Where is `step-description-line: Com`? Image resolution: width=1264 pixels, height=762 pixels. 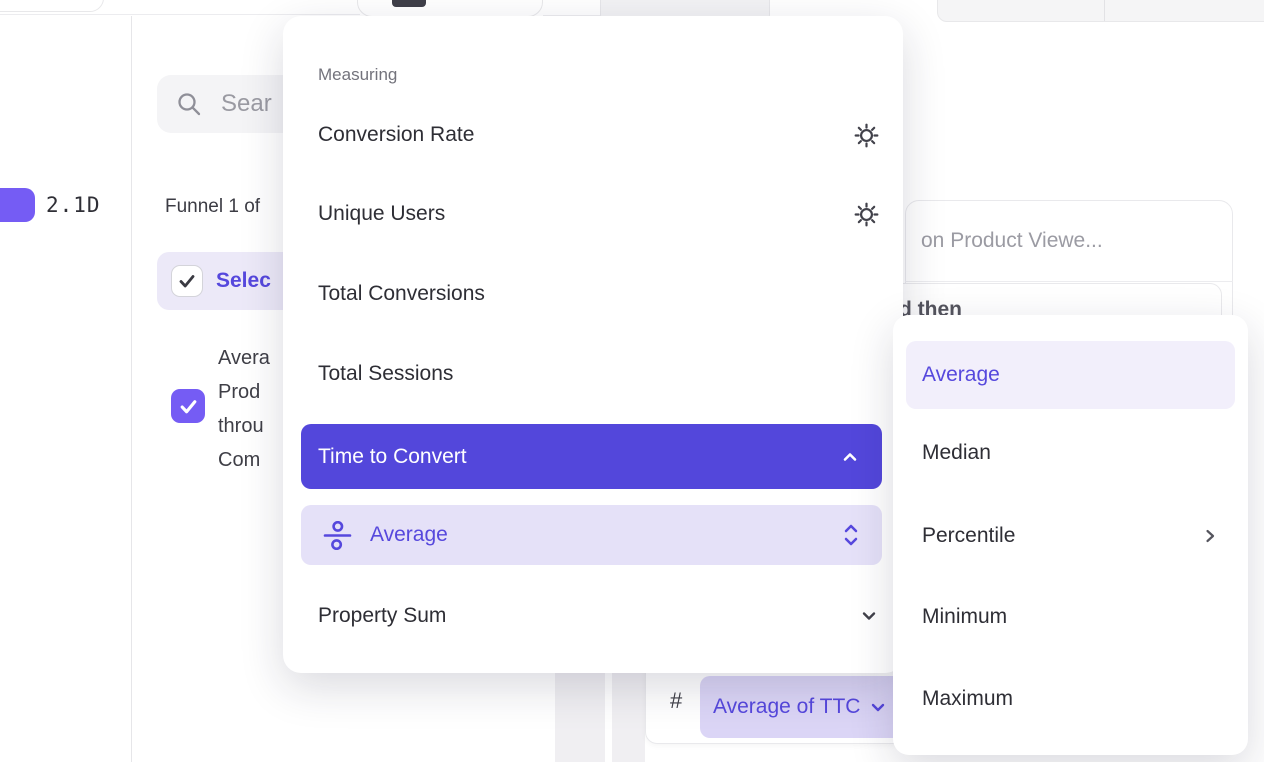 step-description-line: Com is located at coordinates (239, 460).